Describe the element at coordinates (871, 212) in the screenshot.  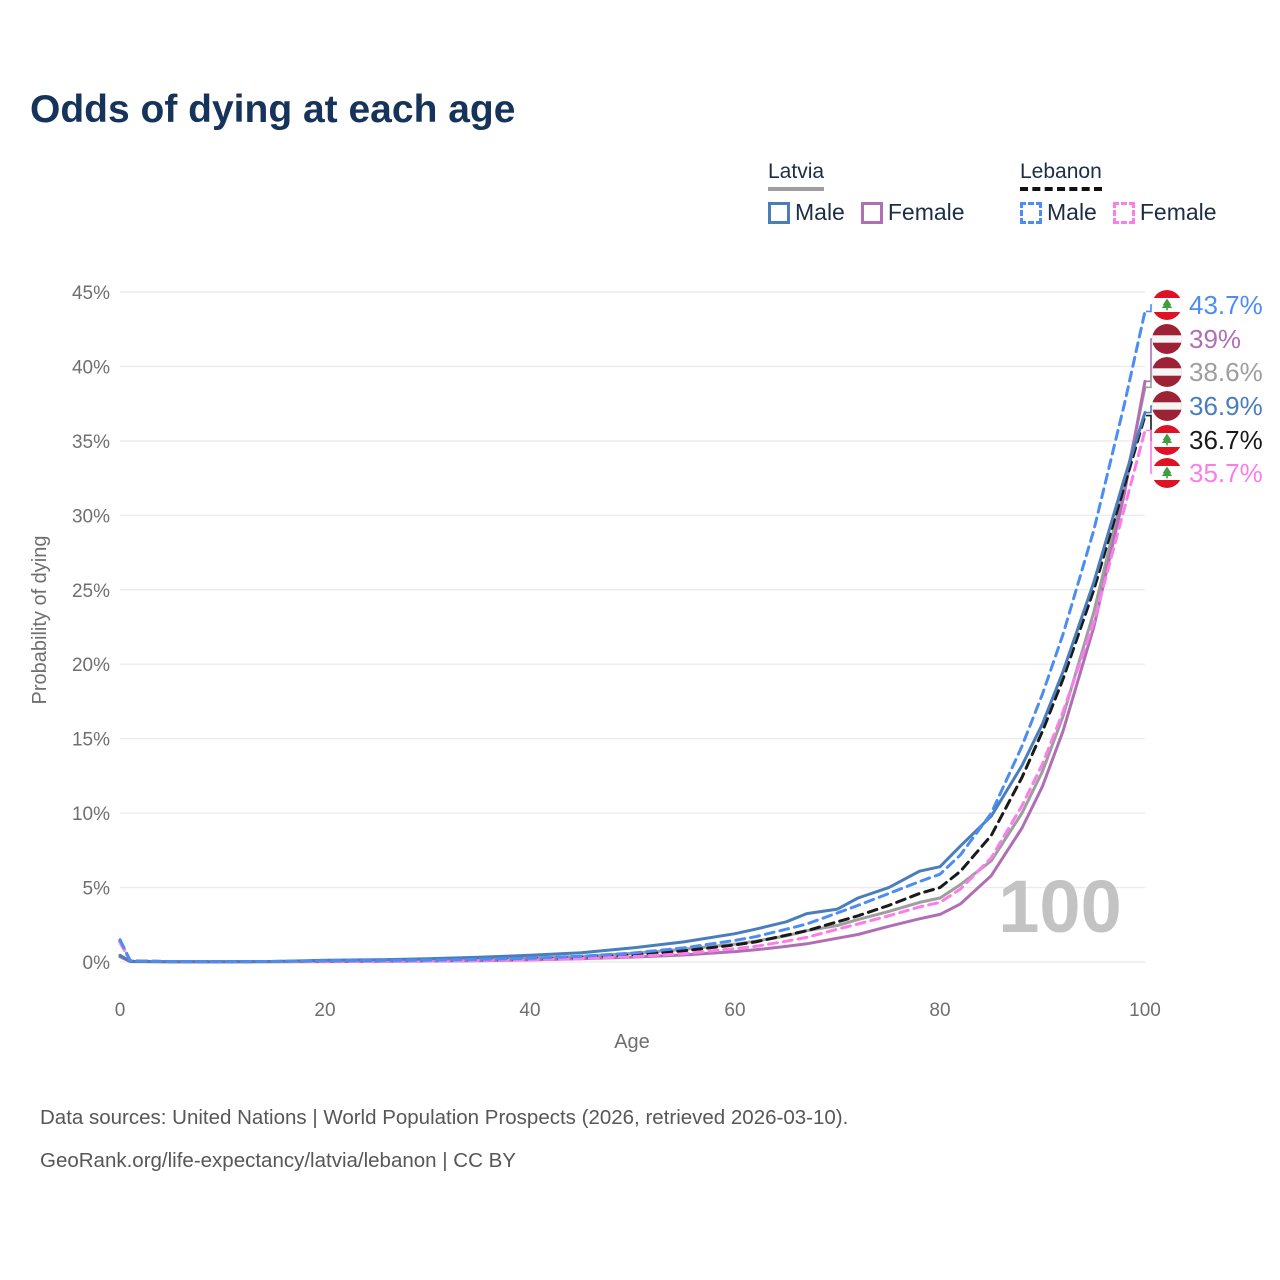
I see `latvia-female-swatch-icon` at that location.